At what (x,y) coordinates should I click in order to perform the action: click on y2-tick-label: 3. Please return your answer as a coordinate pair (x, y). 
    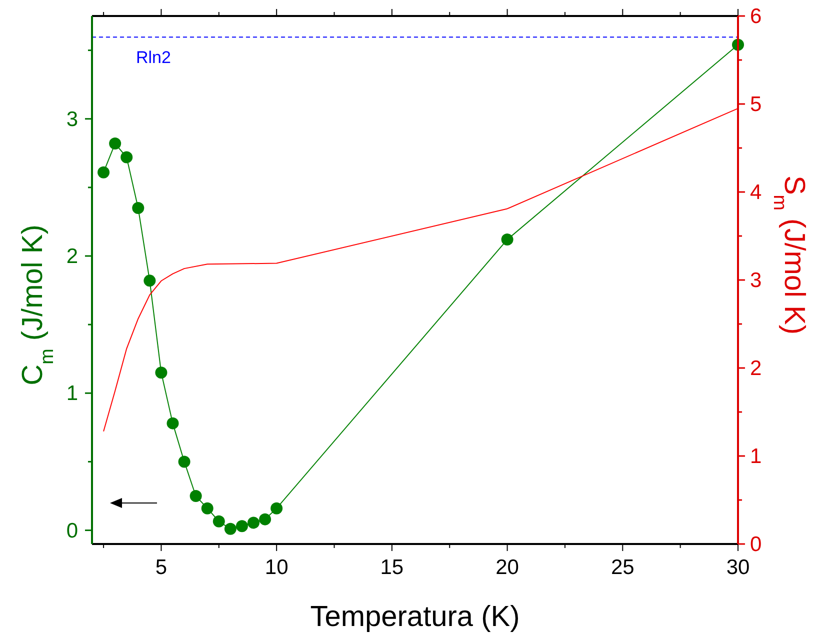
    Looking at the image, I should click on (756, 280).